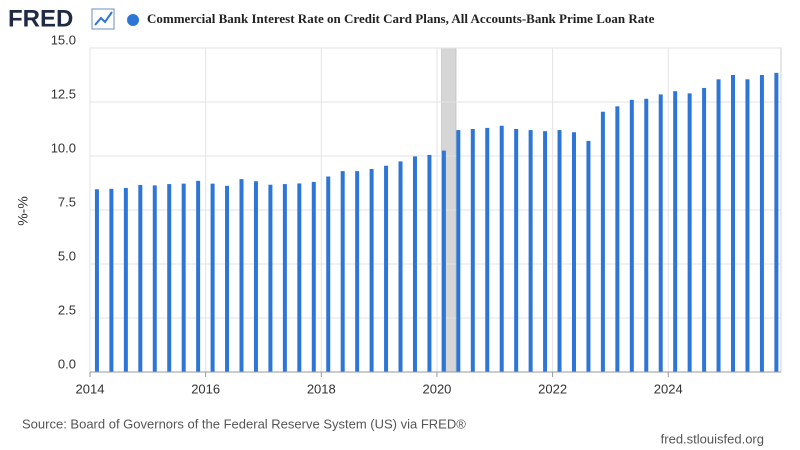 The image size is (800, 450). What do you see at coordinates (63, 147) in the screenshot?
I see `y-tick-label: 10.0` at bounding box center [63, 147].